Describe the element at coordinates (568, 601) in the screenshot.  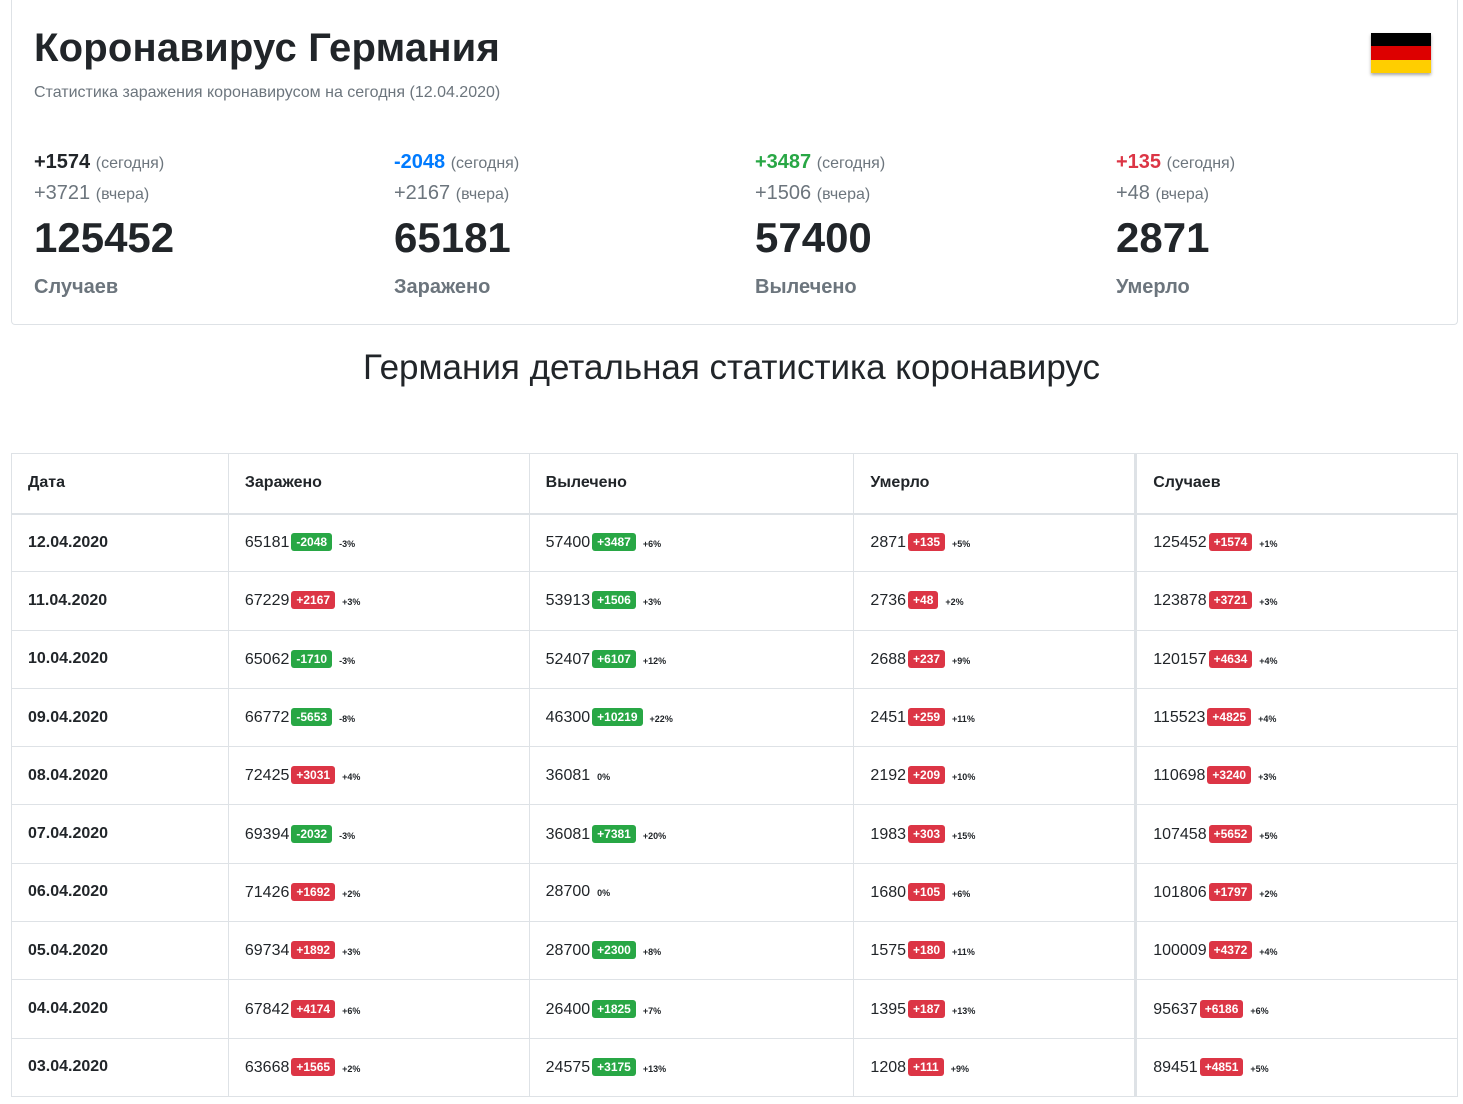
I see `cell-value: 53913` at that location.